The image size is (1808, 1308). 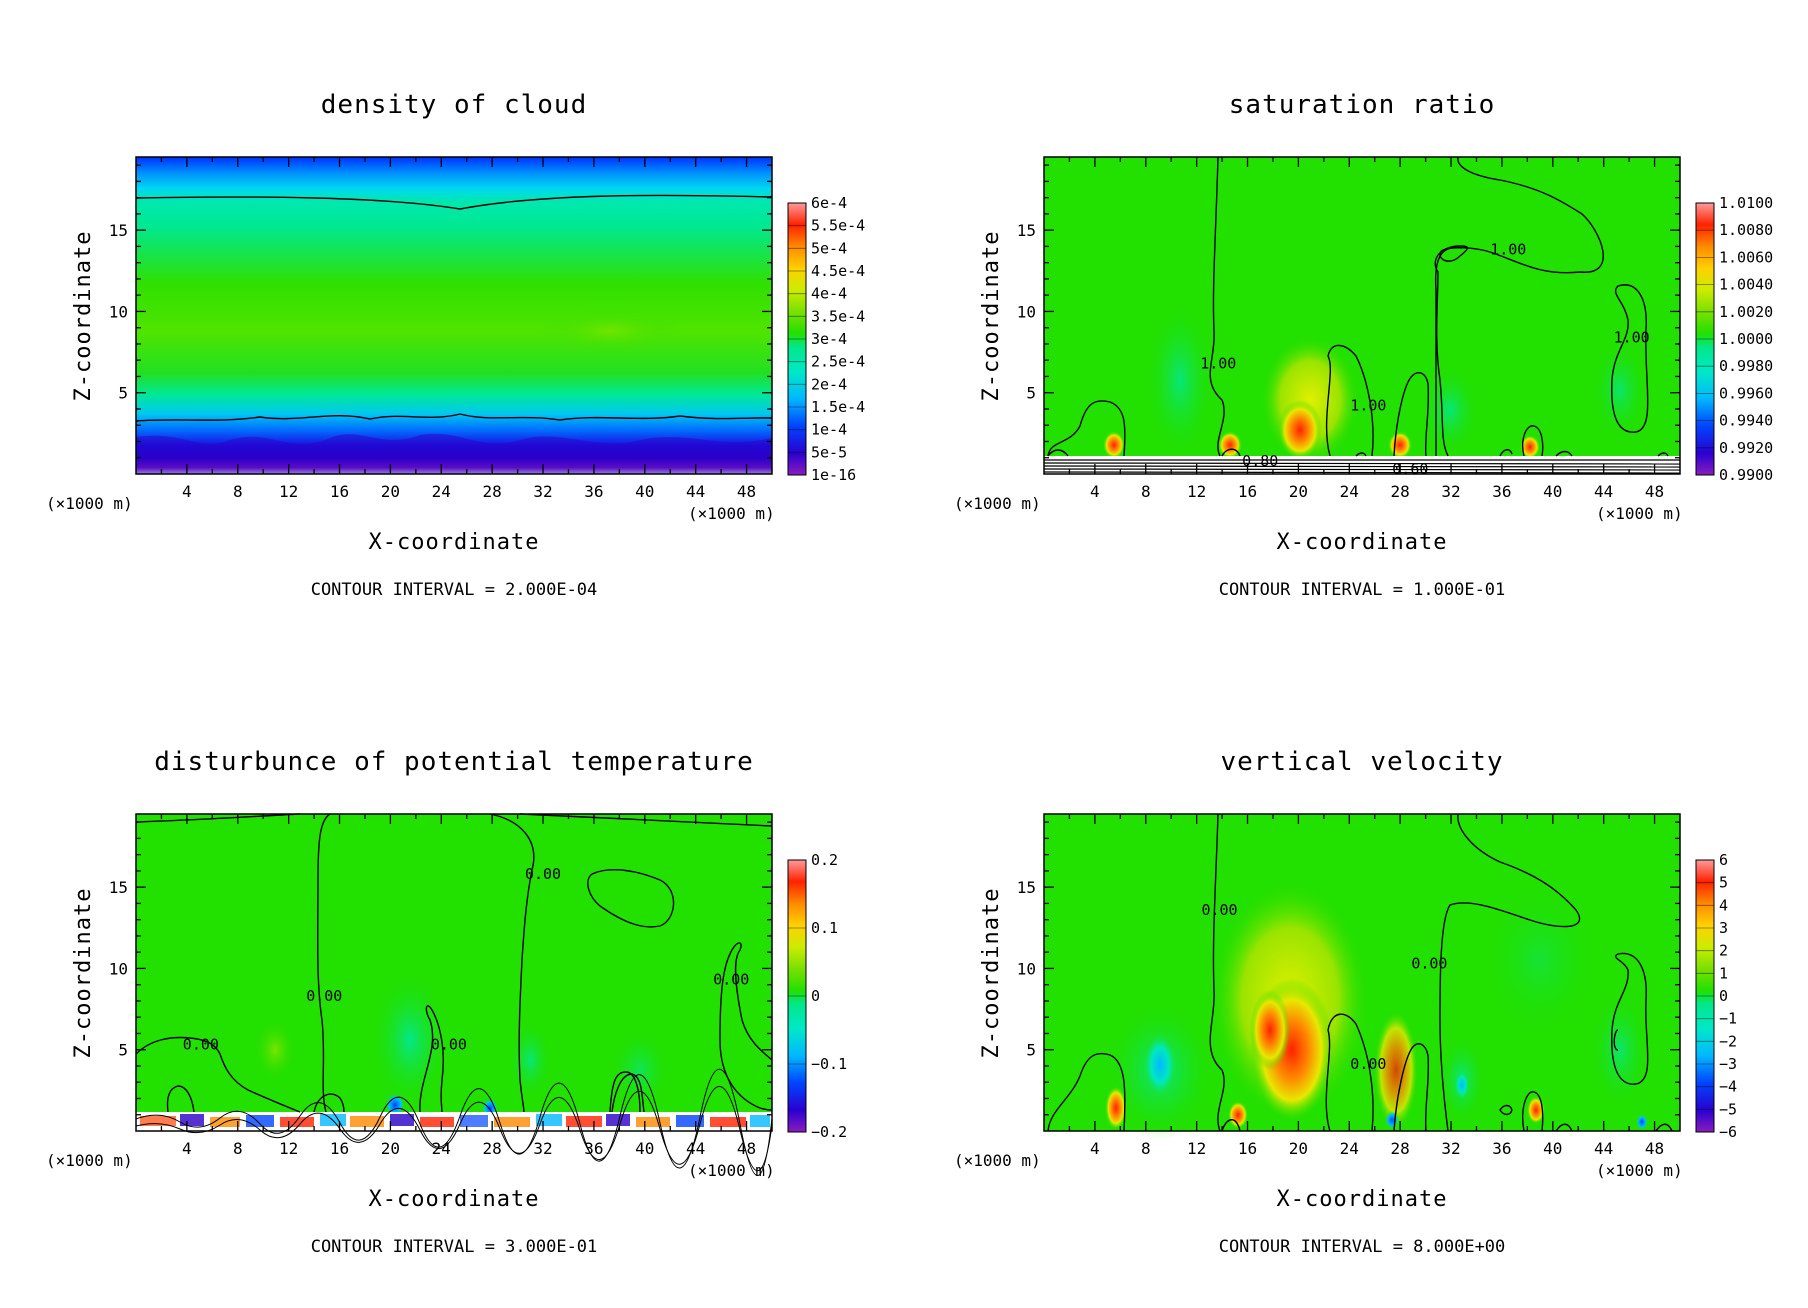 What do you see at coordinates (829, 294) in the screenshot?
I see `colorbar-label: 4e-4` at bounding box center [829, 294].